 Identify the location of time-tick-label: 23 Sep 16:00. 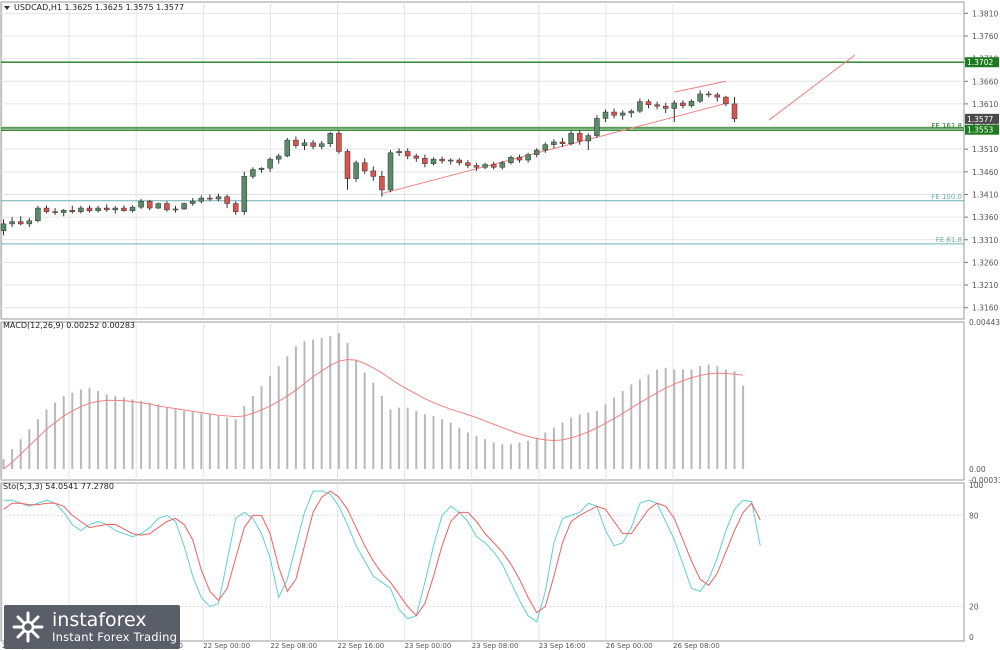
(562, 646).